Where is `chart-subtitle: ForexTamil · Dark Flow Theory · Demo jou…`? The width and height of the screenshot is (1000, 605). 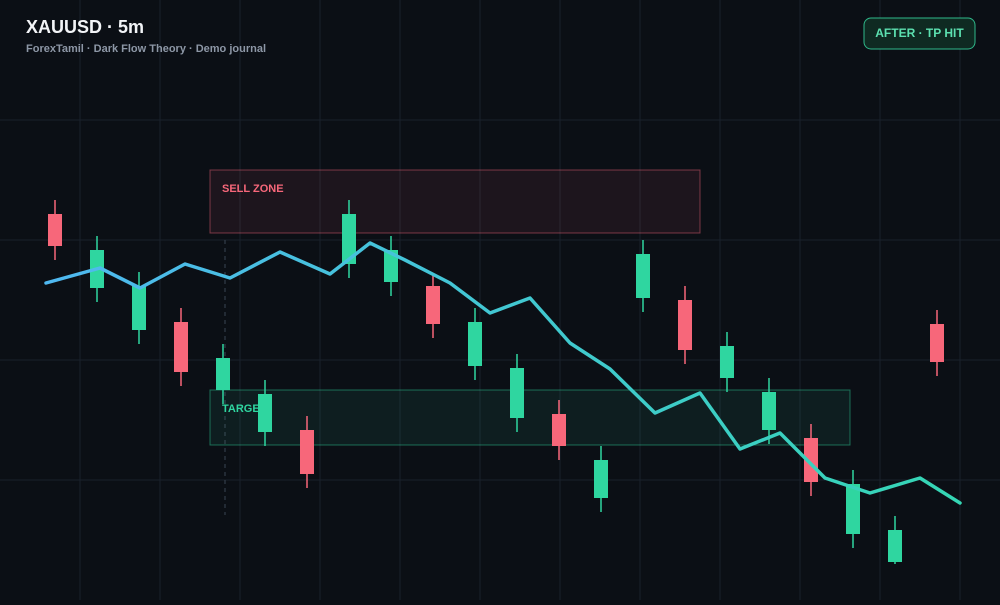
chart-subtitle: ForexTamil · Dark Flow Theory · Demo jou… is located at coordinates (146, 49).